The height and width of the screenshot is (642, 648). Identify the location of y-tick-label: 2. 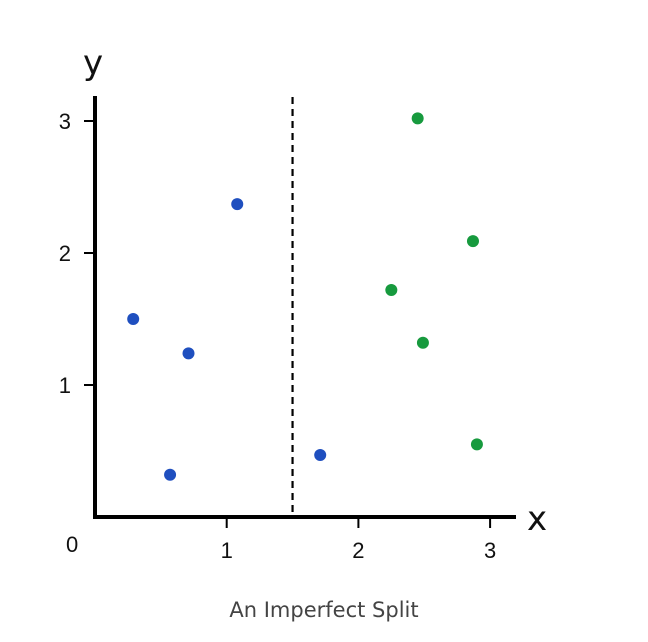
(65, 253).